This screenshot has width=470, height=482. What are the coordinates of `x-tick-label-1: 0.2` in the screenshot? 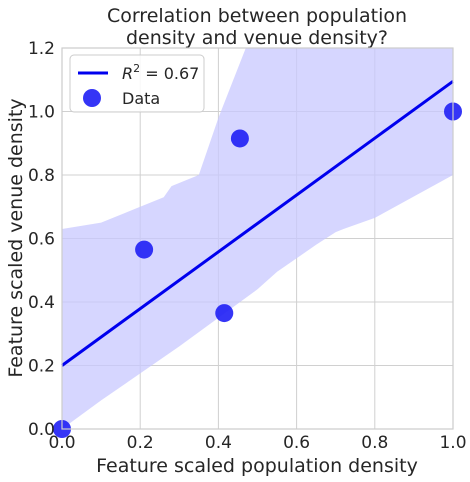 It's located at (140, 443).